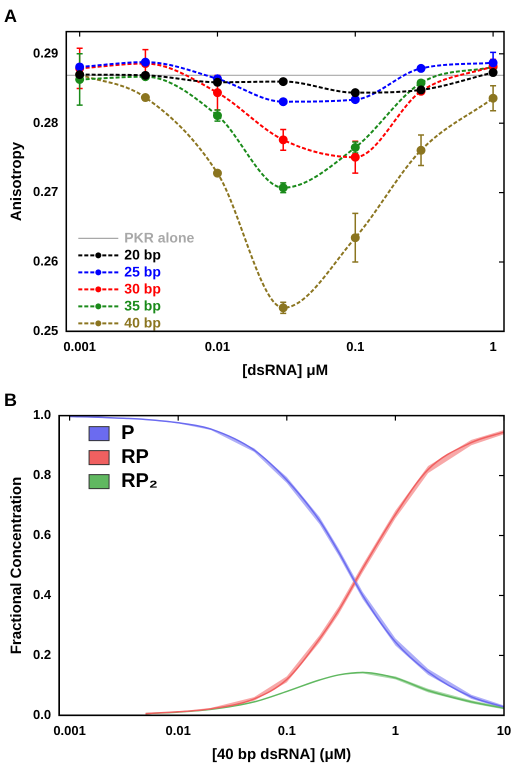 The width and height of the screenshot is (518, 768). I want to click on y-tick-label: 0.2, so click(42, 654).